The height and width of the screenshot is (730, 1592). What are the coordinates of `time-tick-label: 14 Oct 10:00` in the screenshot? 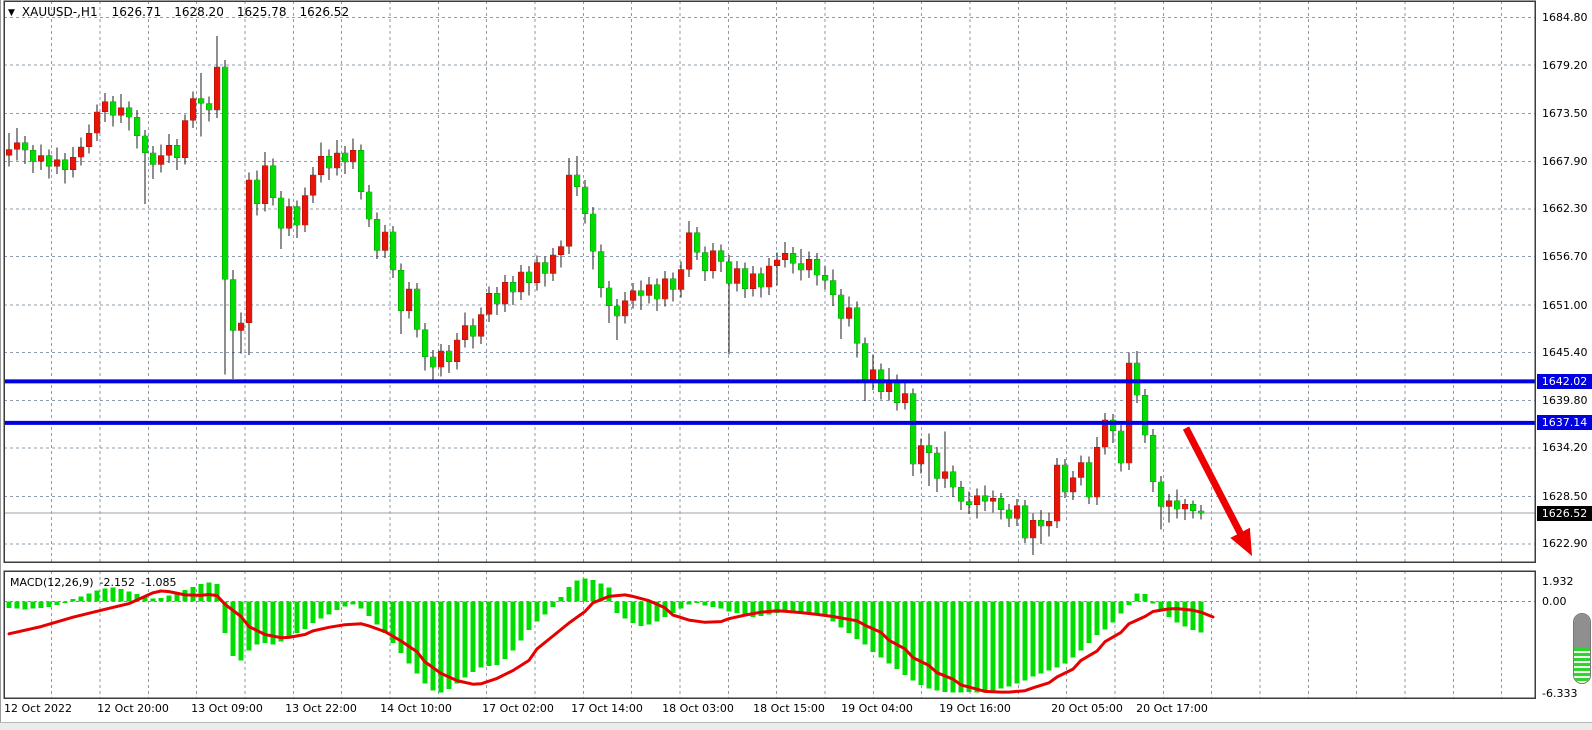 It's located at (416, 708).